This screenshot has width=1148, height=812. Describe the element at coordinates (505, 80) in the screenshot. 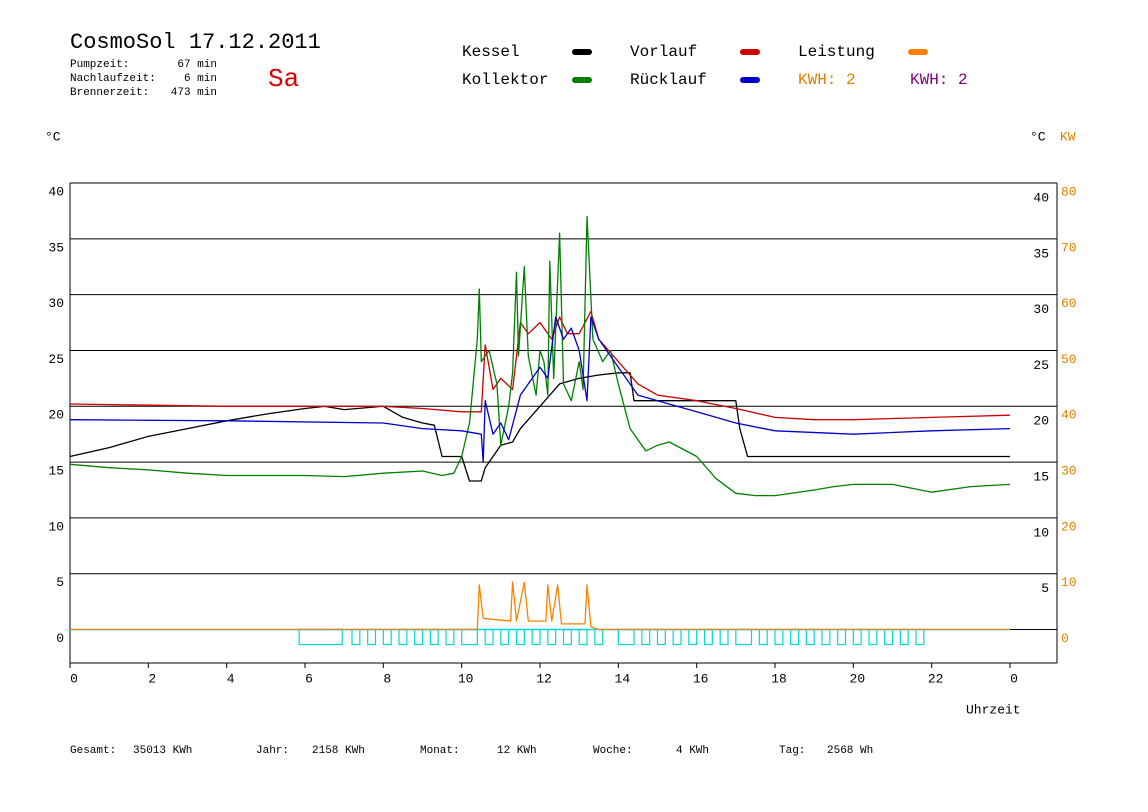

I see `legend-label: Kollektor` at that location.